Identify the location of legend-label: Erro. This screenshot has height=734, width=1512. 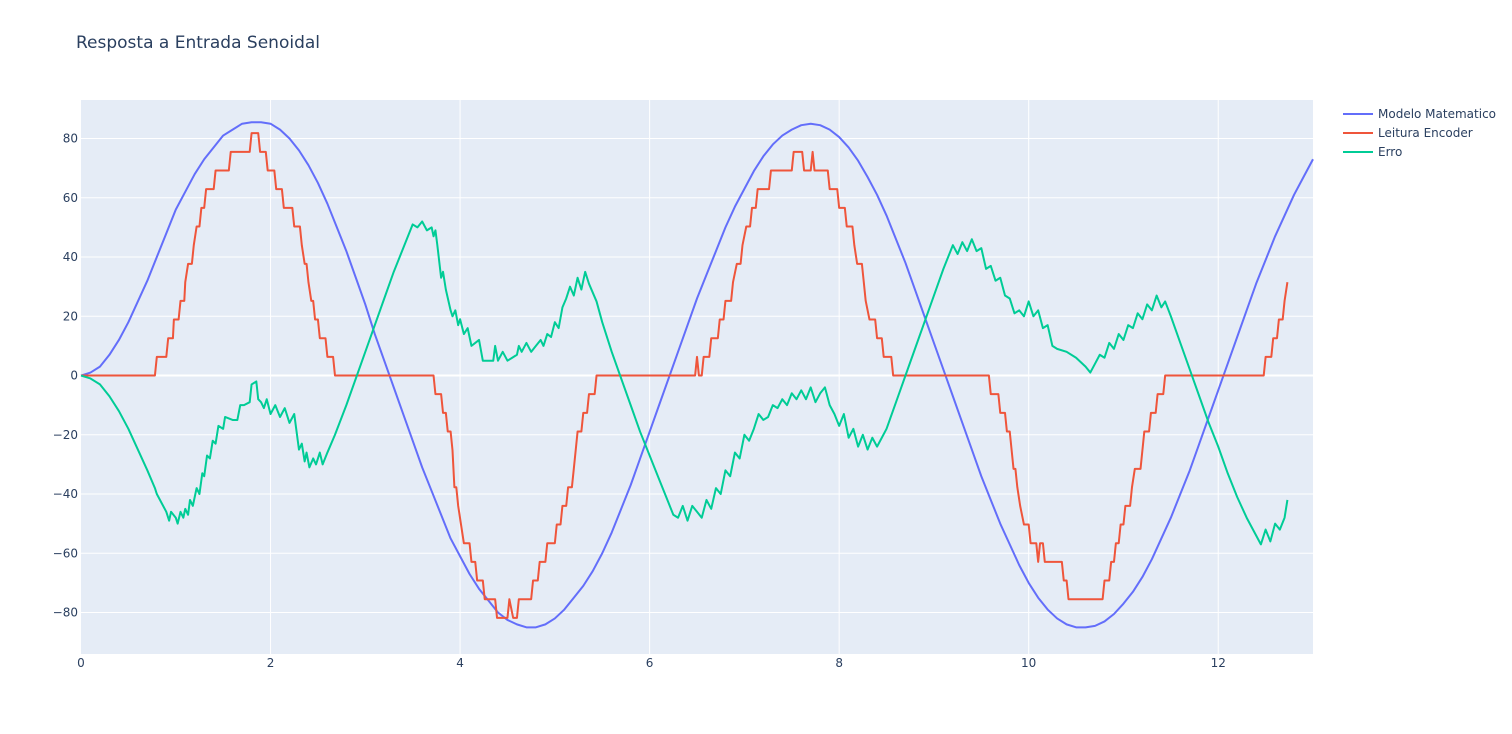
(1390, 152).